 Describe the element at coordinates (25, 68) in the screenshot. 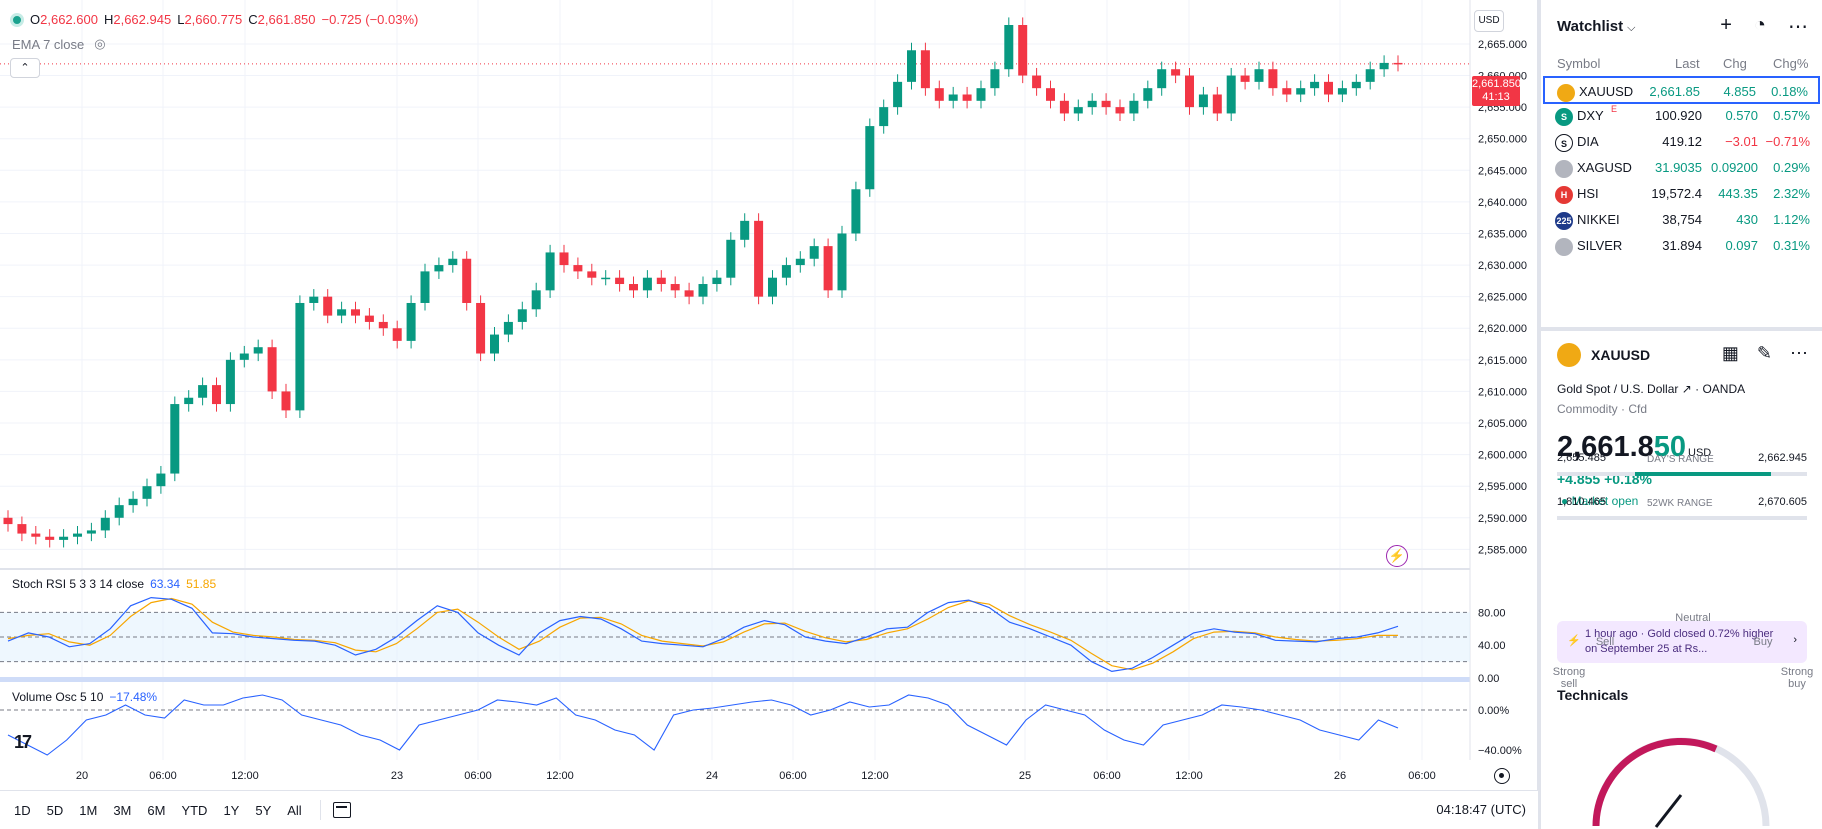

I see `collapse-legend-button: ⌃` at that location.